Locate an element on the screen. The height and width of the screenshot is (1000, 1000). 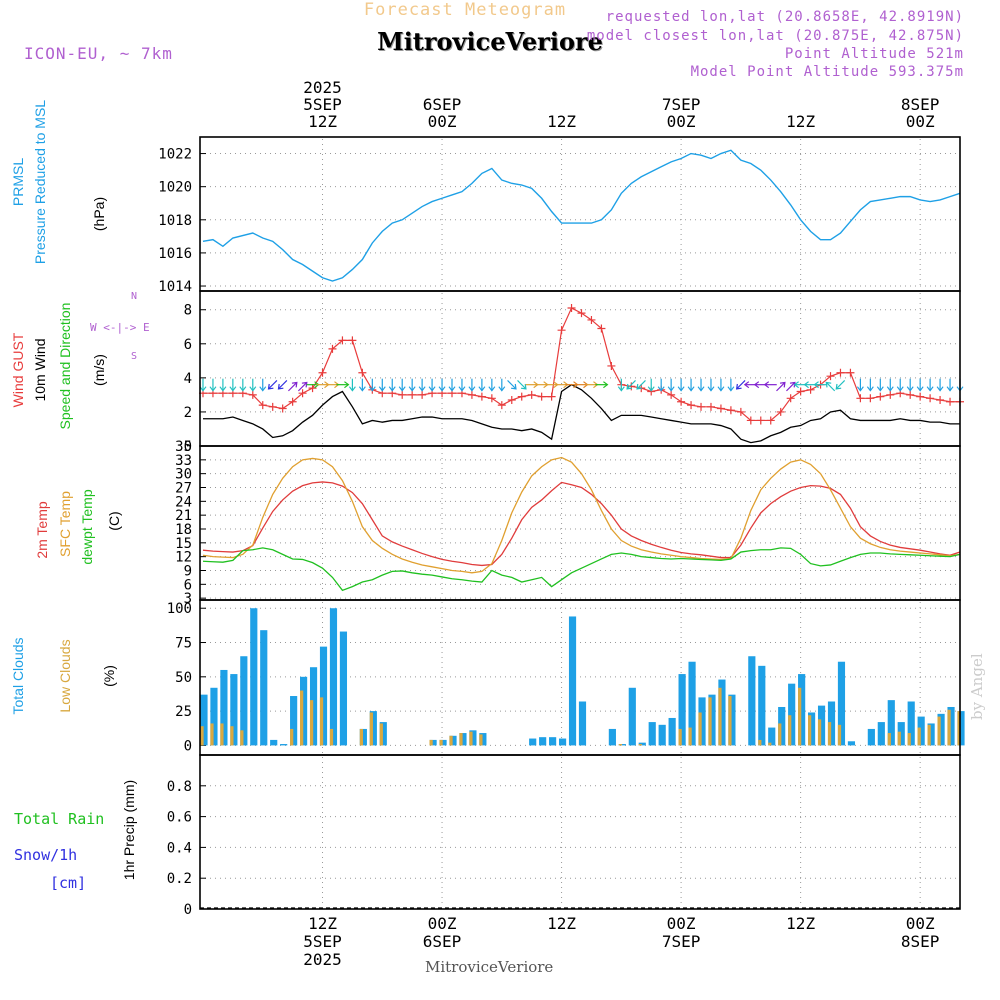
y-tick-label: 0 is located at coordinates (188, 746).